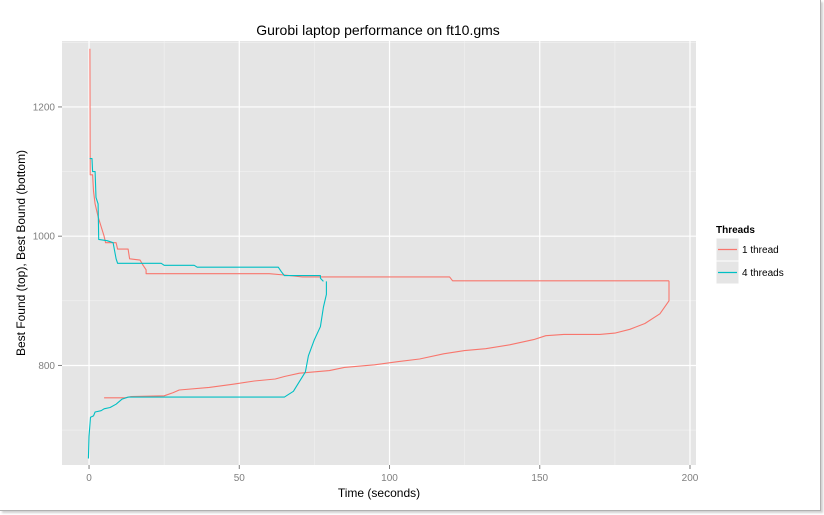 This screenshot has width=824, height=515. Describe the element at coordinates (760, 250) in the screenshot. I see `legend-label-1: 1 thread` at that location.